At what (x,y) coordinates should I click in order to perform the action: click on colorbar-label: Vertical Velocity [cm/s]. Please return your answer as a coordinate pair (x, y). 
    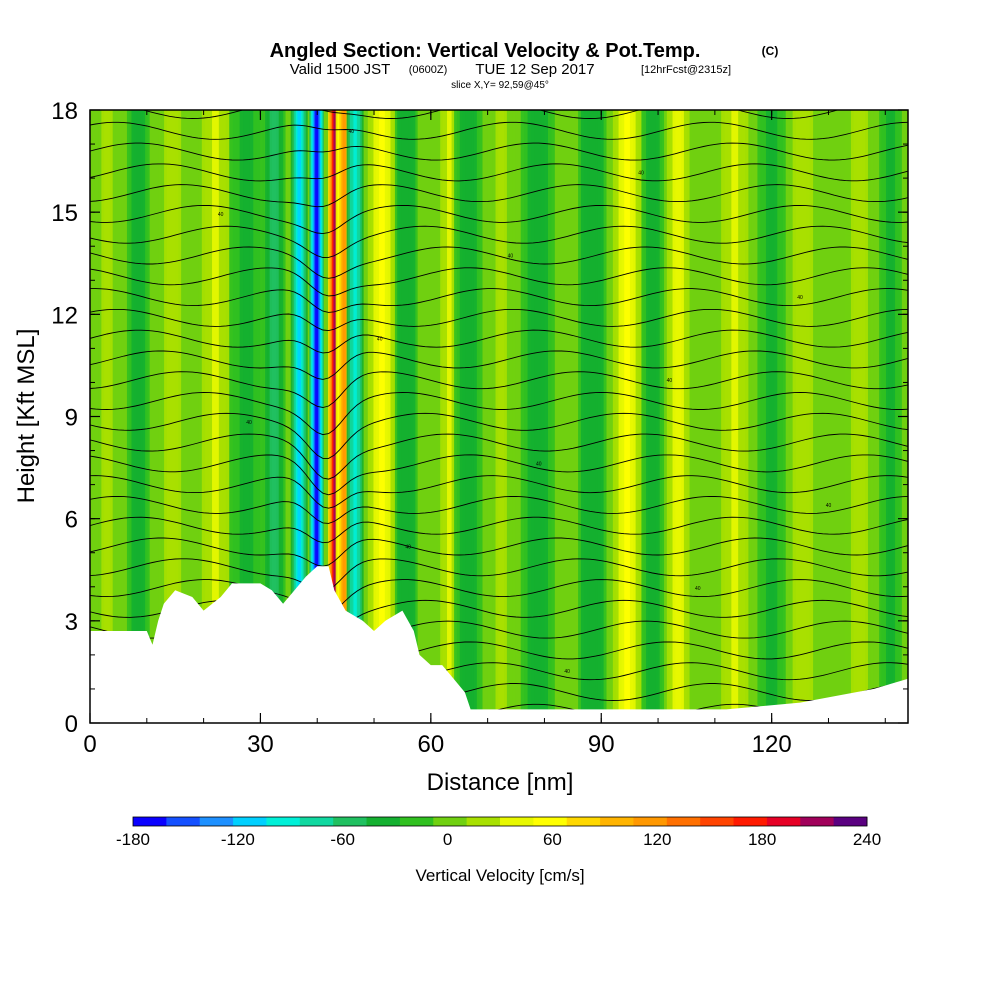
    Looking at the image, I should click on (499, 875).